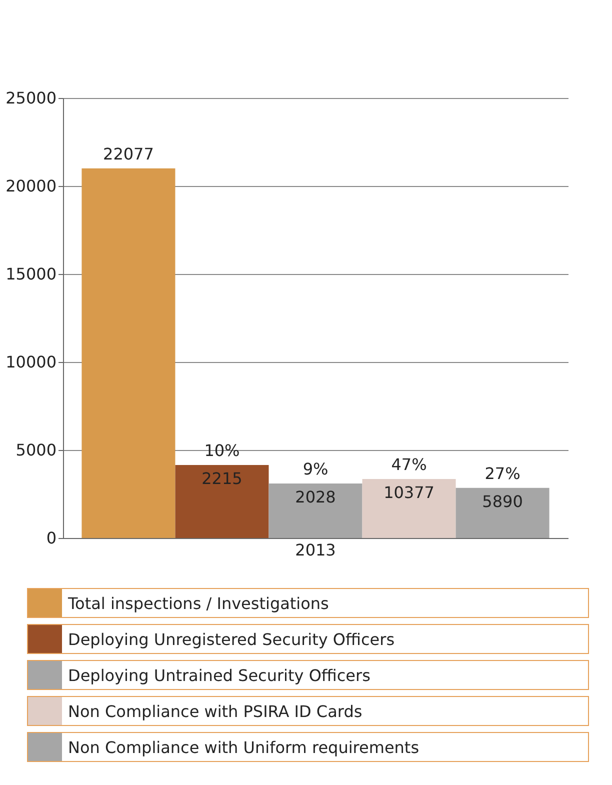  Describe the element at coordinates (31, 186) in the screenshot. I see `y-tick-label: 20000` at that location.